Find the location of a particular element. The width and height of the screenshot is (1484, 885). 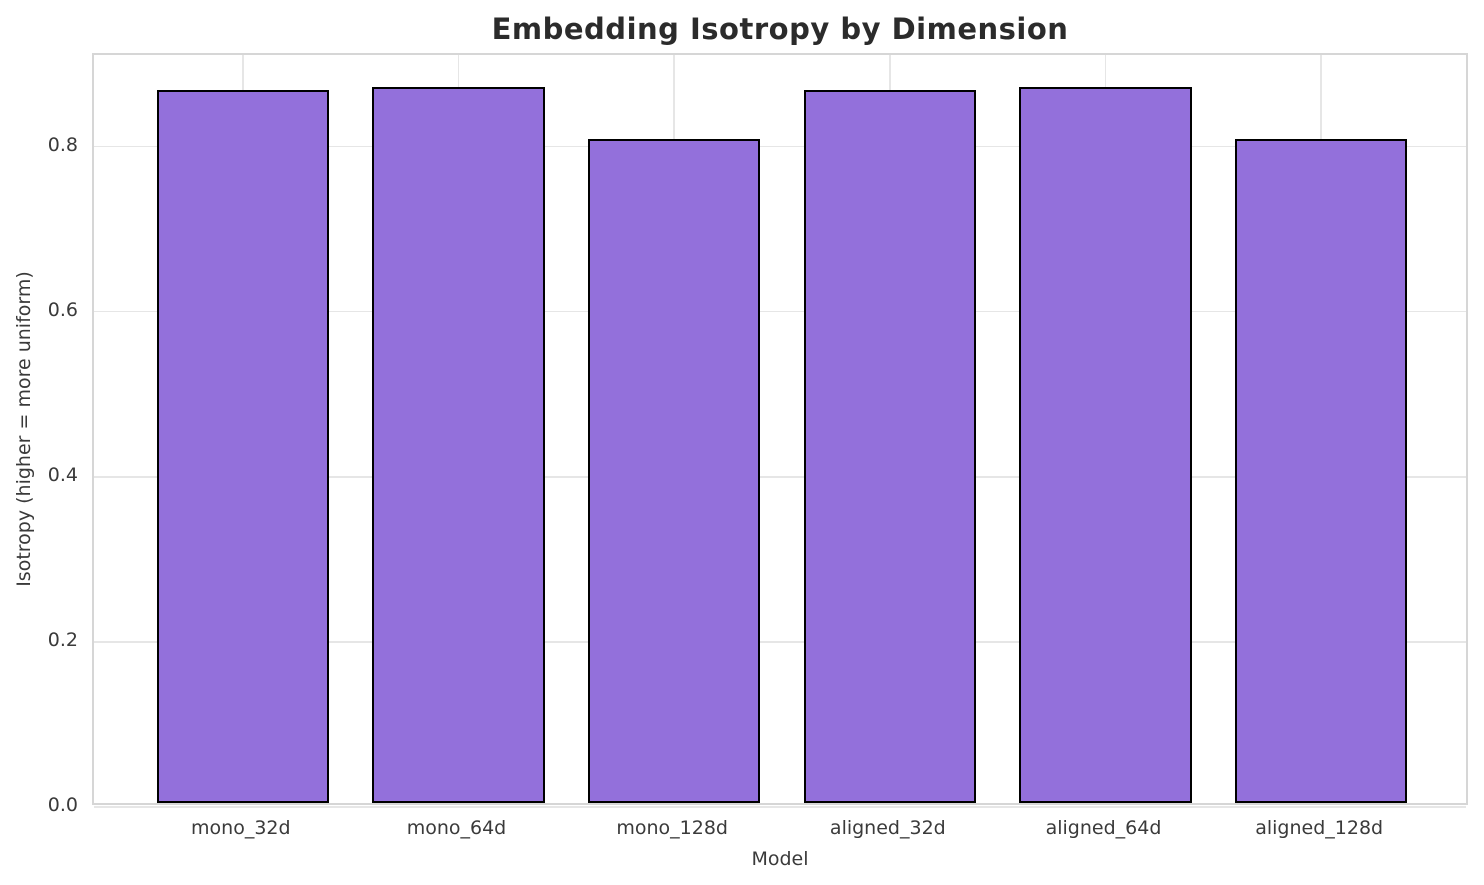

bar-mono_64d is located at coordinates (458, 444).